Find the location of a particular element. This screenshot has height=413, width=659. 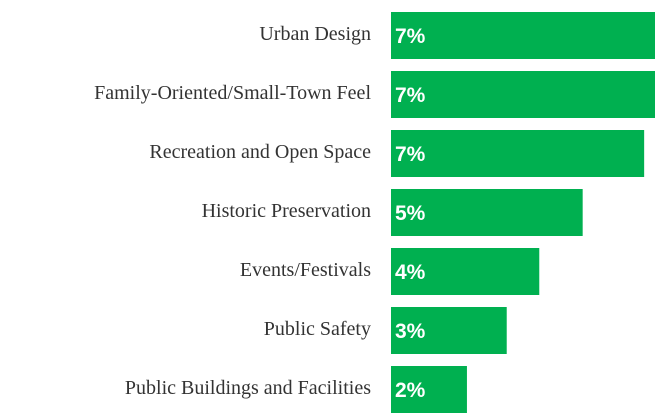

category-label: Urban Design is located at coordinates (315, 34).